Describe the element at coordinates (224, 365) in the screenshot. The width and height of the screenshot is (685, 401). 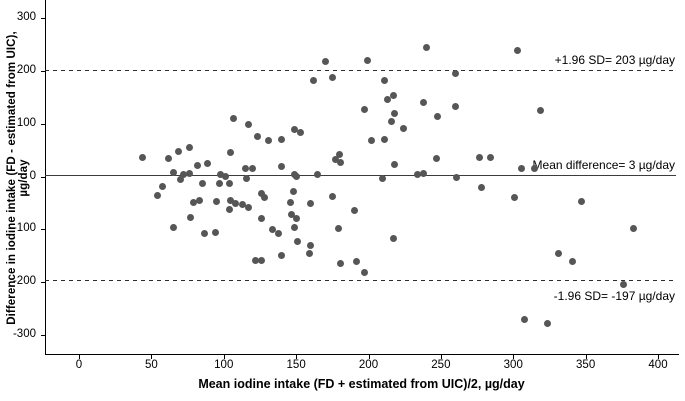
I see `x-tick-label: 100` at that location.